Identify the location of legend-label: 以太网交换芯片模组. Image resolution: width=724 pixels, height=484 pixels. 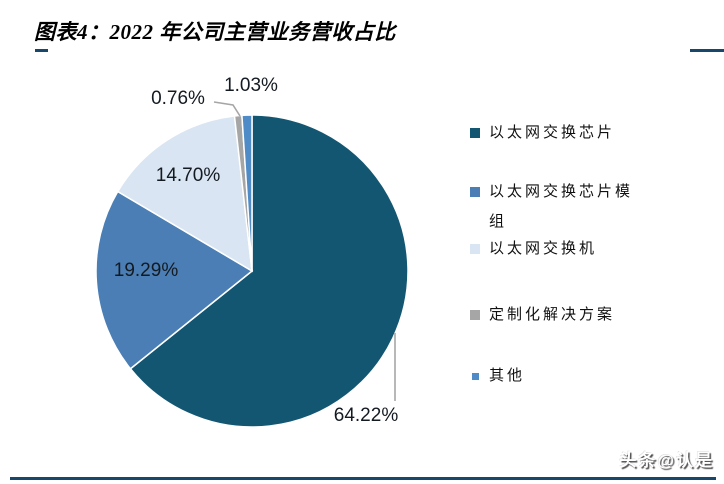
(561, 206).